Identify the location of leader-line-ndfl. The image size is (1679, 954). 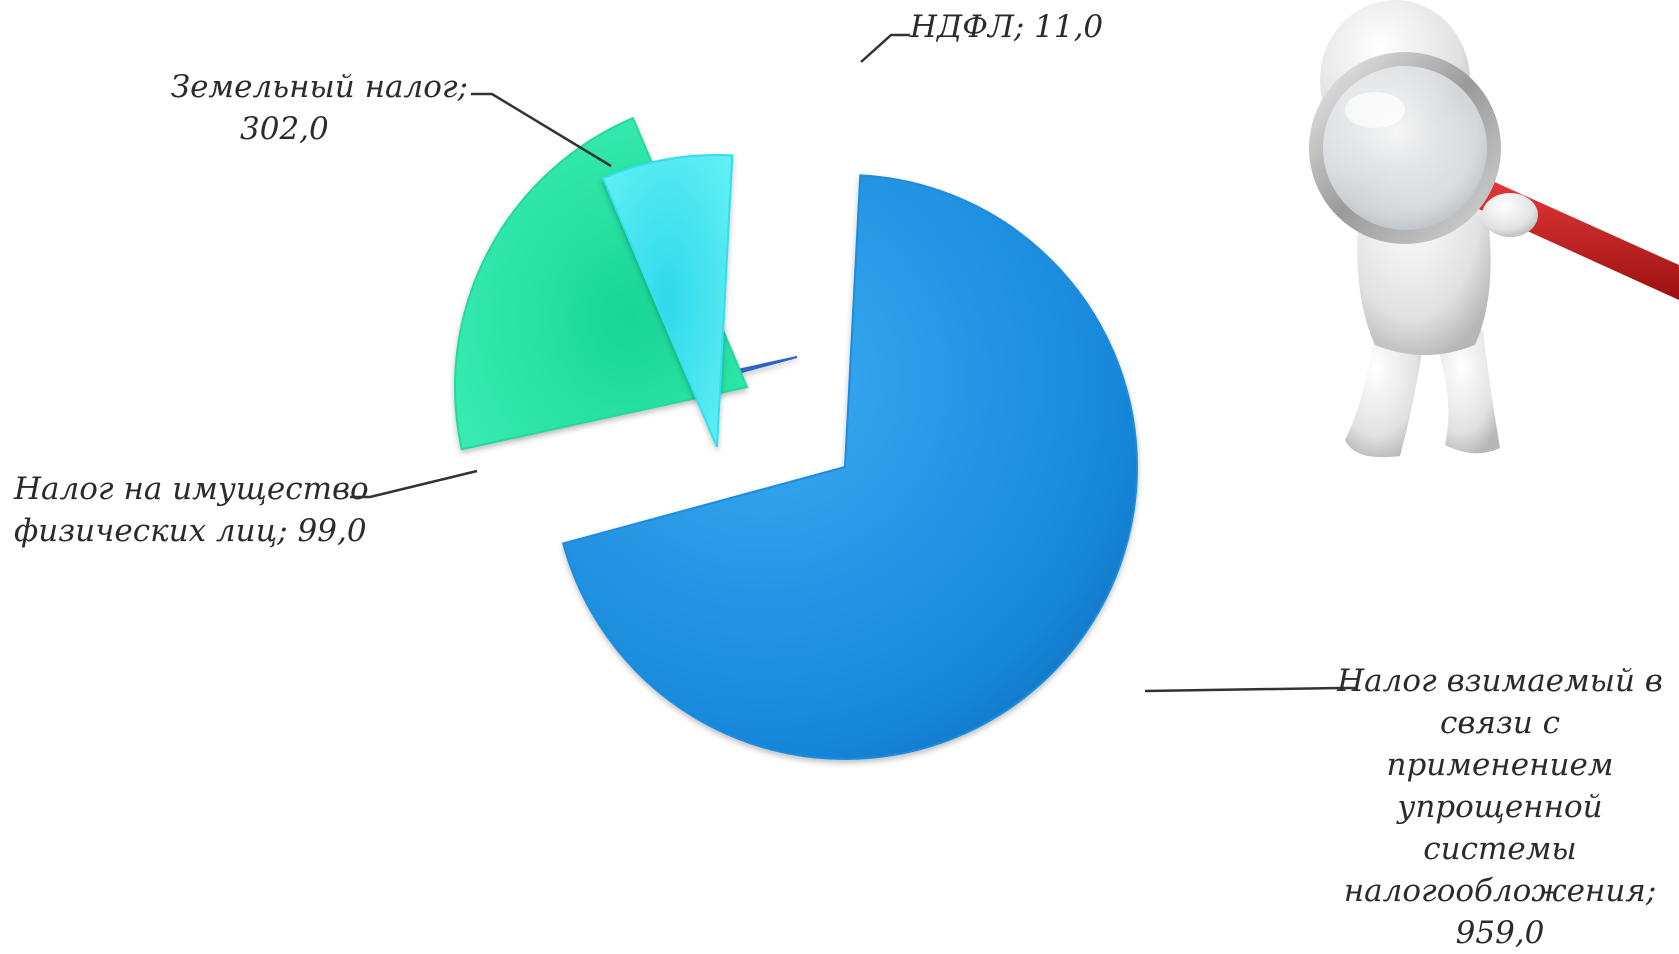
(885, 48).